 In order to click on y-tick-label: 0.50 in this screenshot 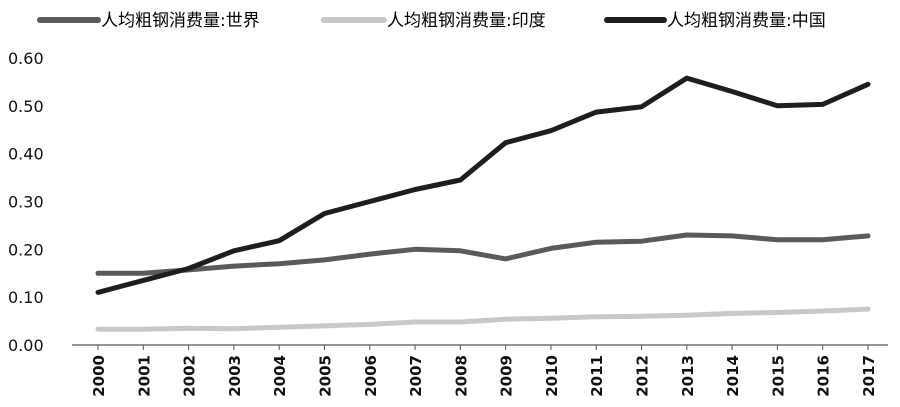, I will do `click(26, 106)`.